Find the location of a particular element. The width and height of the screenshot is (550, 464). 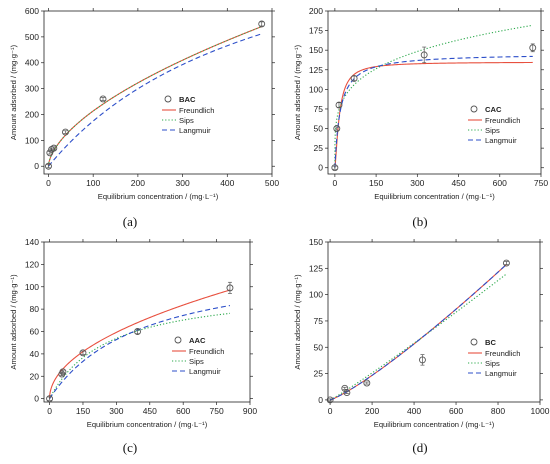

panel-label: (d) is located at coordinates (419, 447).